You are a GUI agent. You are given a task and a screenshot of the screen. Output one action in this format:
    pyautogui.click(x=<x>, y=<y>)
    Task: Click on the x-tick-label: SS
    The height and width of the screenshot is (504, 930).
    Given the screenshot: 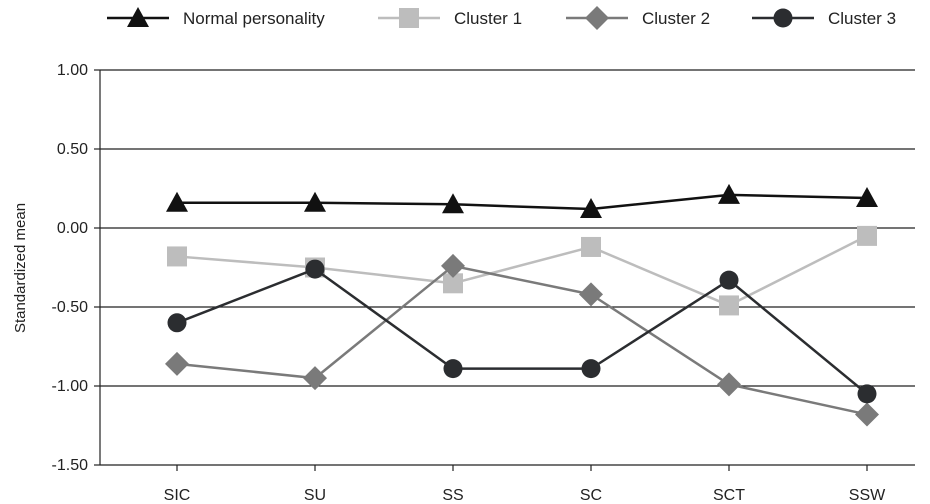 What is the action you would take?
    pyautogui.click(x=452, y=495)
    